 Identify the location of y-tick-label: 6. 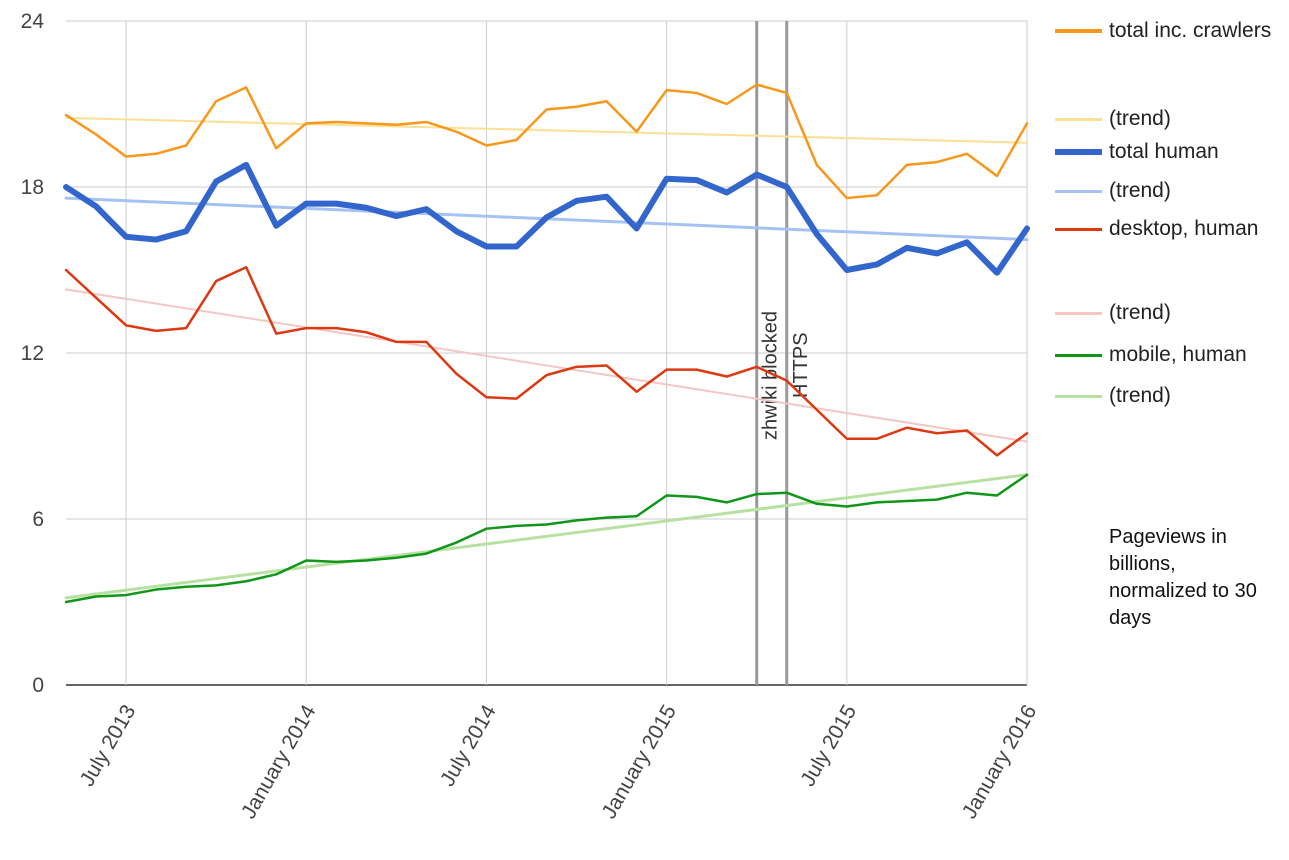
(38, 519).